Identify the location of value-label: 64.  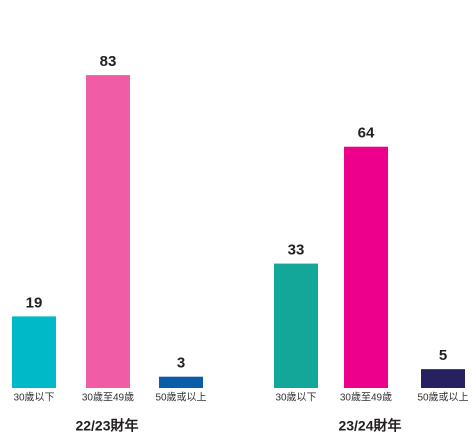
(366, 133).